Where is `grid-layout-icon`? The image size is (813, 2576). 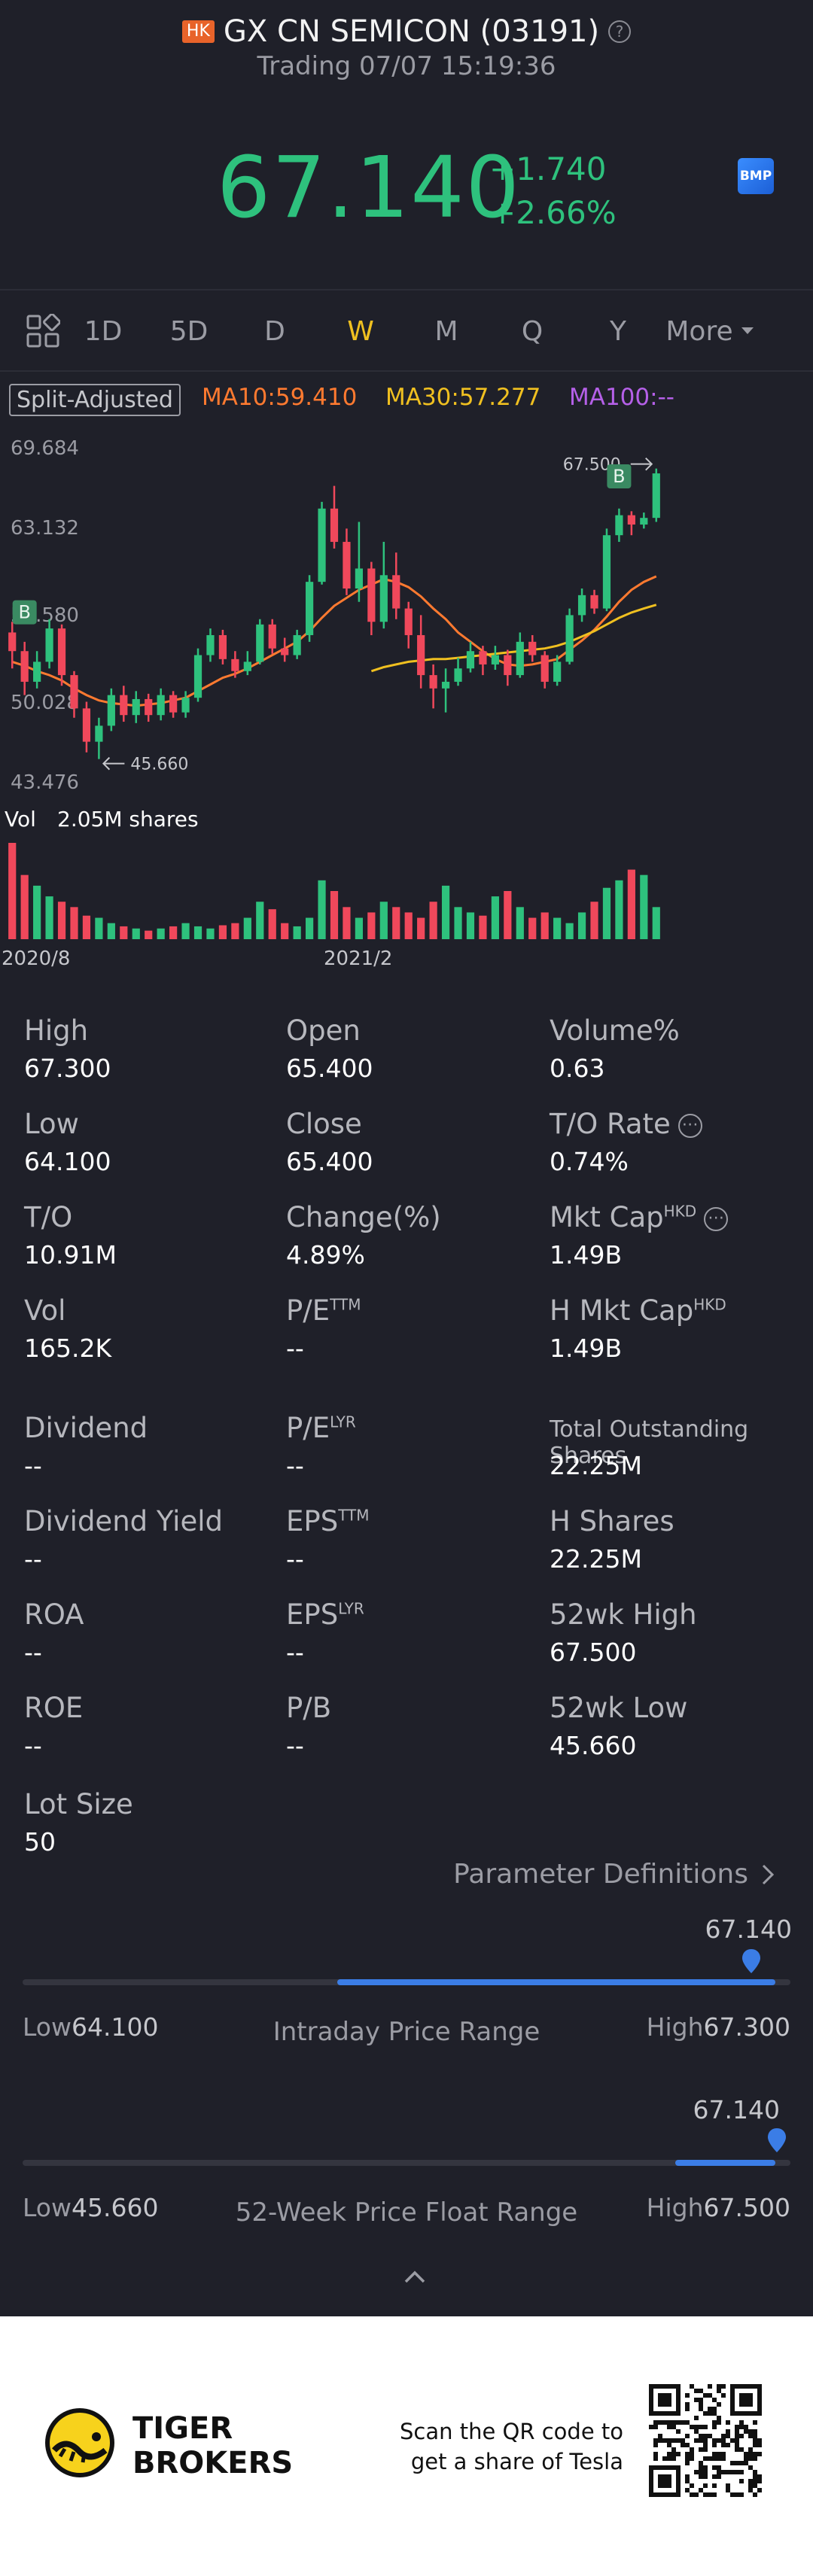 grid-layout-icon is located at coordinates (43, 331).